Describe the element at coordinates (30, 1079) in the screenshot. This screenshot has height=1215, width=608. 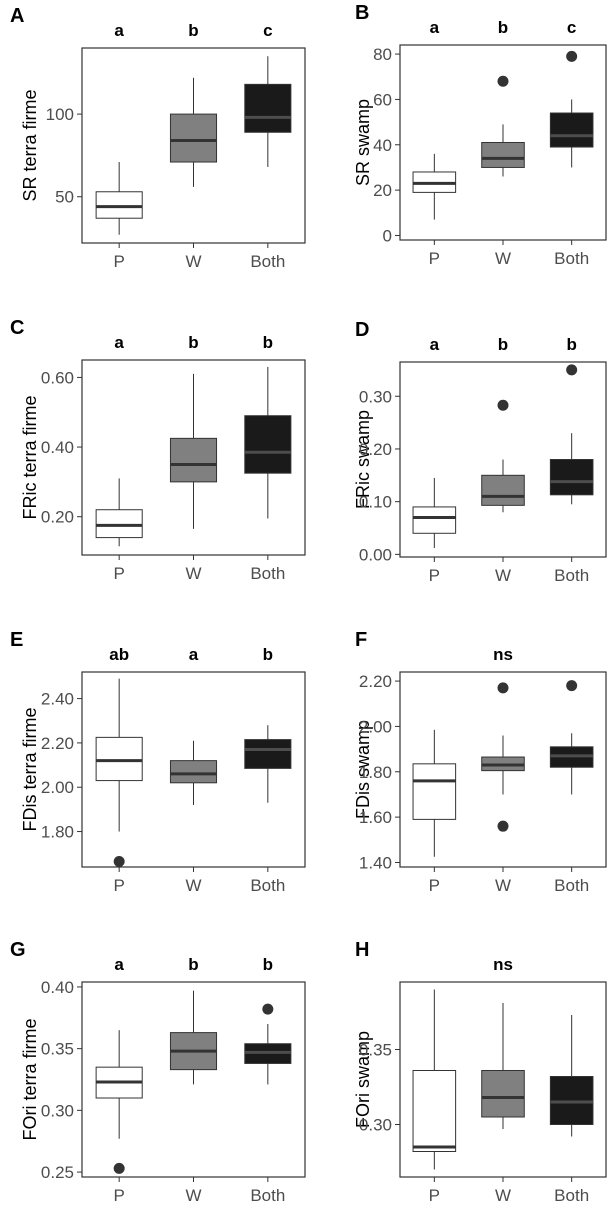
I see `y-axis-label: FOri terra firme` at that location.